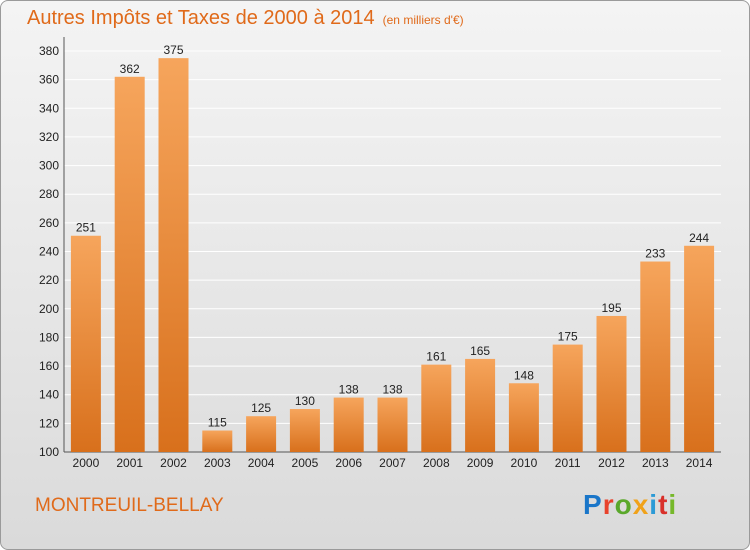  What do you see at coordinates (423, 20) in the screenshot?
I see `chart-unit: (en milliers d'€)` at bounding box center [423, 20].